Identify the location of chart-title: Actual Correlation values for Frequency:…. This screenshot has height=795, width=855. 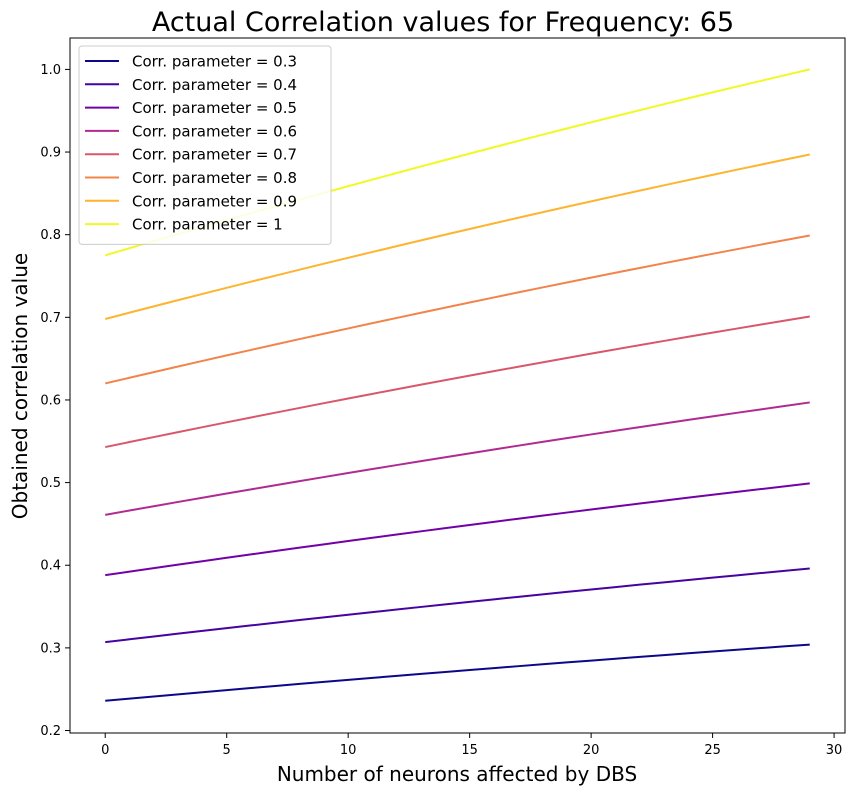
(443, 22).